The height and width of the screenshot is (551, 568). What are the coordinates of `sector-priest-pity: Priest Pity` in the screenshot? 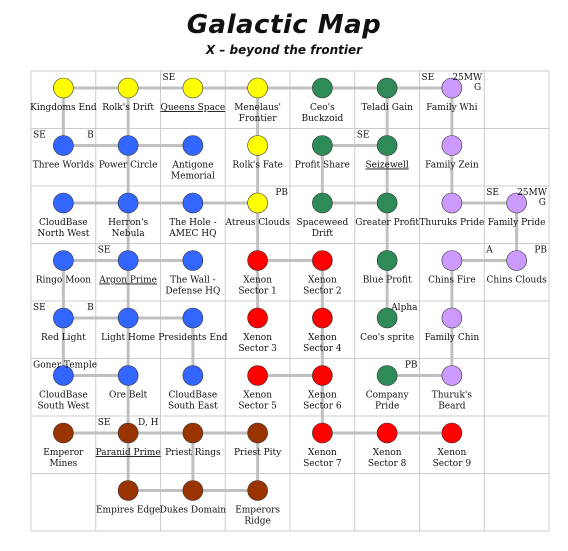 It's located at (258, 440).